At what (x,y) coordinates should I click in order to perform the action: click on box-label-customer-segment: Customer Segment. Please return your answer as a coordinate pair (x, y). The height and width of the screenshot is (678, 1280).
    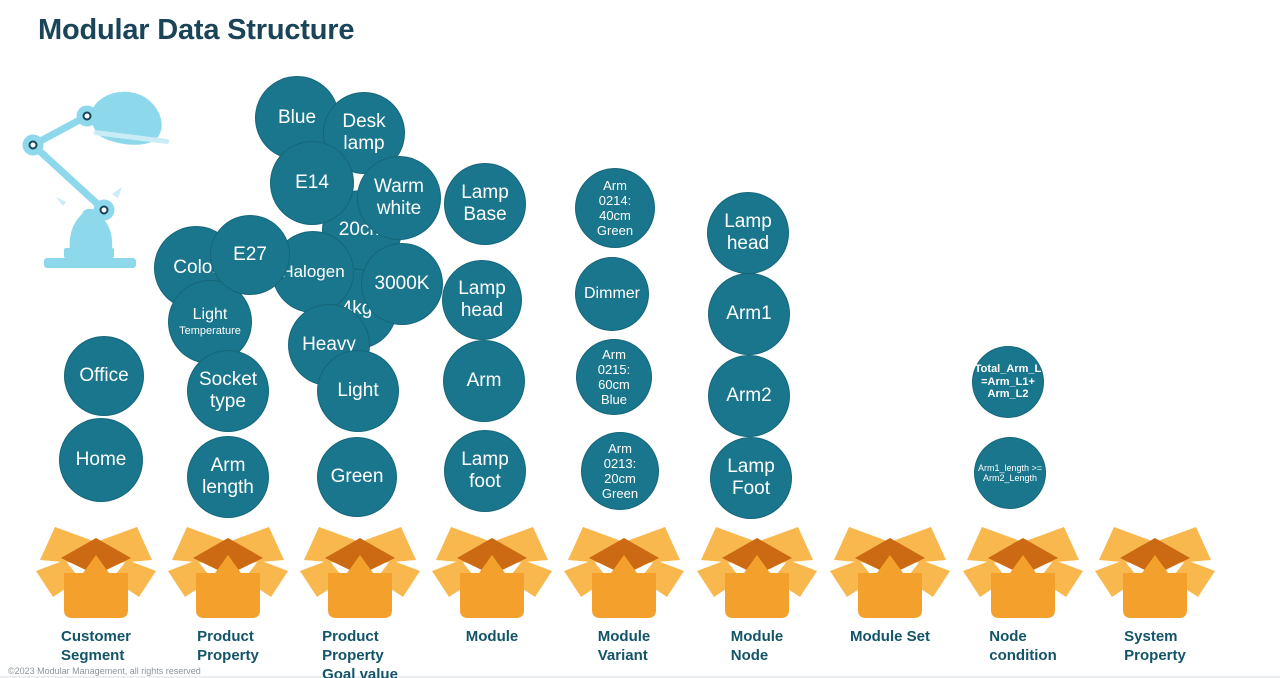
    Looking at the image, I should click on (95, 646).